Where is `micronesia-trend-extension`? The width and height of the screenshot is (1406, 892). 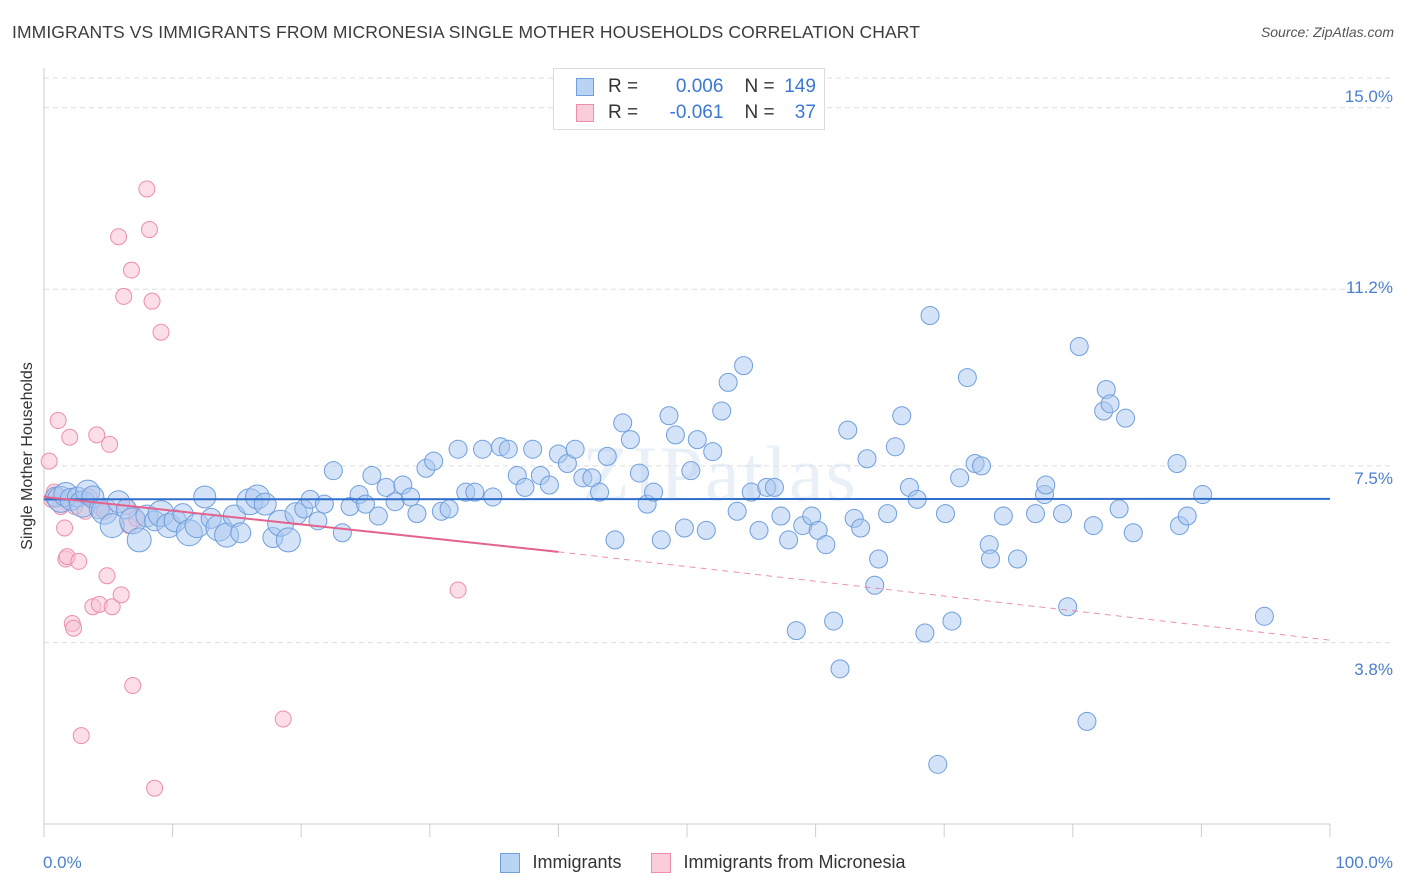 micronesia-trend-extension is located at coordinates (944, 596).